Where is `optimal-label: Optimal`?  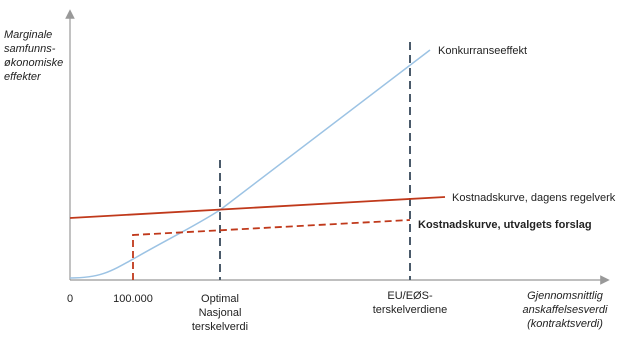 optimal-label: Optimal is located at coordinates (220, 299).